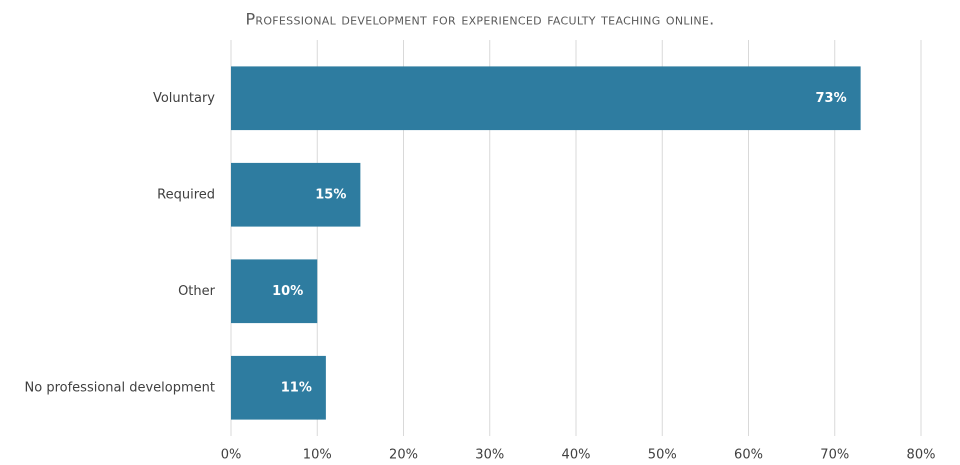  What do you see at coordinates (831, 98) in the screenshot?
I see `value-label: 73%` at bounding box center [831, 98].